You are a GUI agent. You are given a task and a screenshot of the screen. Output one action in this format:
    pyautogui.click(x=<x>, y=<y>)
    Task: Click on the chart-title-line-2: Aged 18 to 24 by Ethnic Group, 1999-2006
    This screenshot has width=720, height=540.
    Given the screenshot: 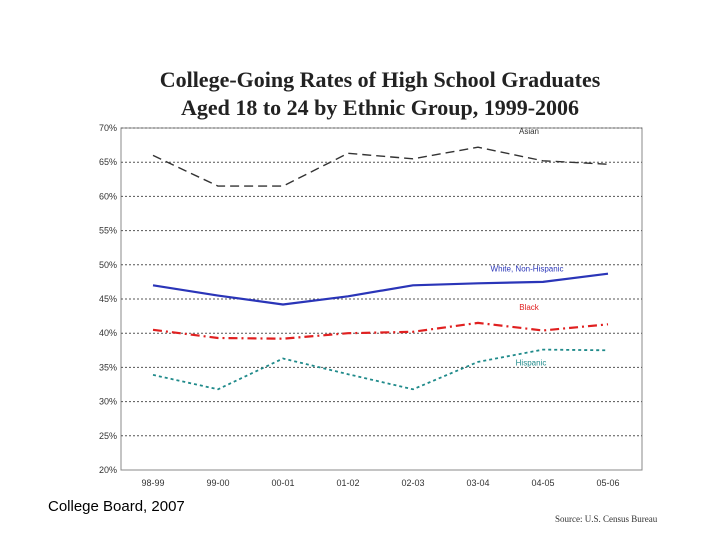 What is the action you would take?
    pyautogui.click(x=380, y=107)
    